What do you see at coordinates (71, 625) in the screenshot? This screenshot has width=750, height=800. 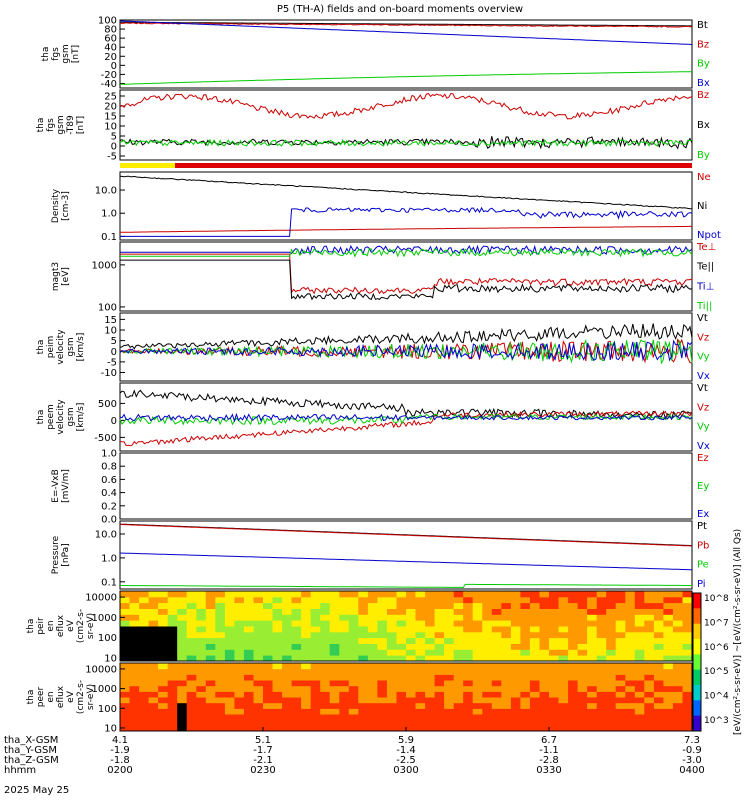 I see `y-label-line: eV` at bounding box center [71, 625].